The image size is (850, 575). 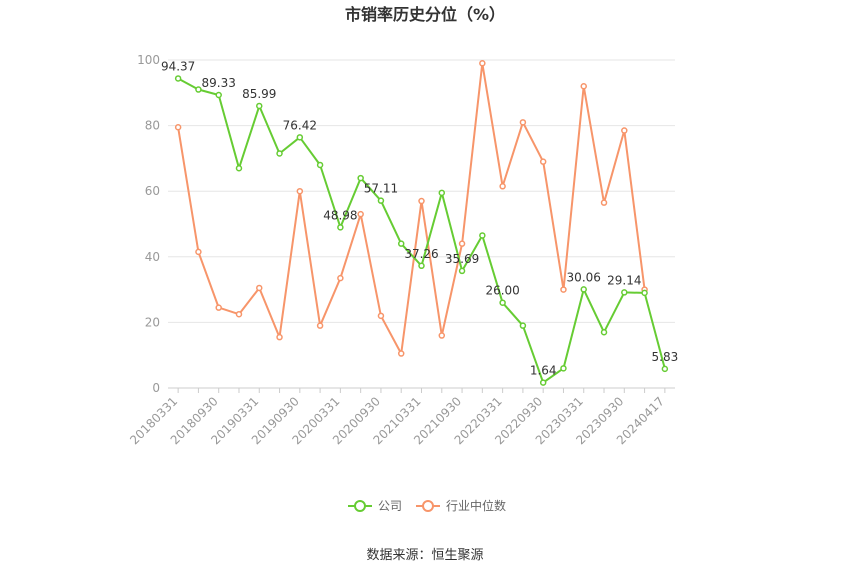 I want to click on legend-item-1: 行业中位数, so click(x=461, y=505).